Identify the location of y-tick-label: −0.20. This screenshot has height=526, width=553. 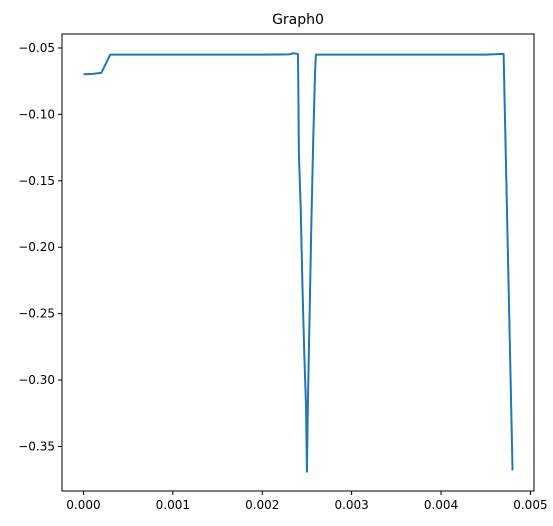
(36, 247).